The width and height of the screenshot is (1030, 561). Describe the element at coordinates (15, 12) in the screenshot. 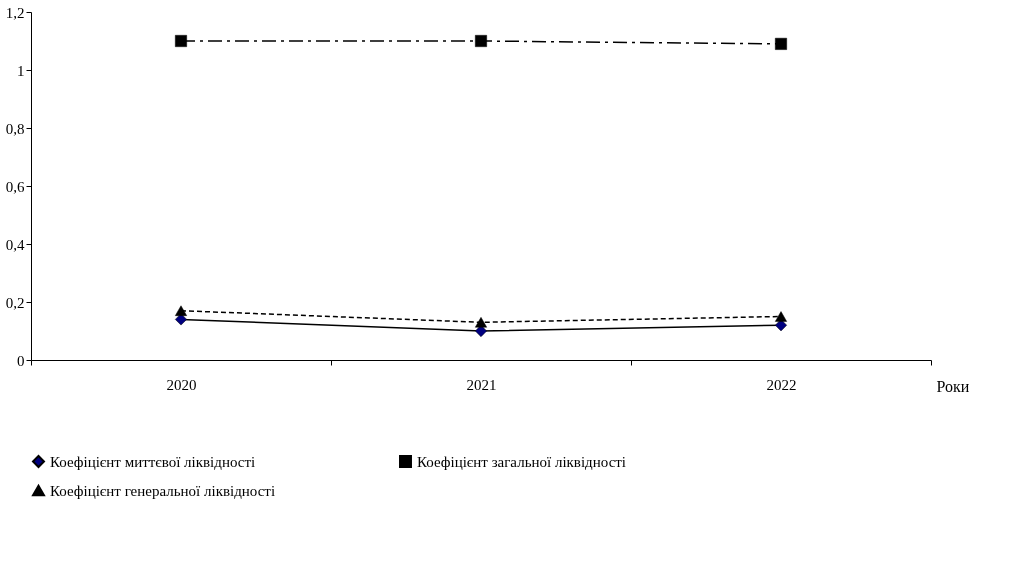

I see `y-tick-label: 1,2` at that location.